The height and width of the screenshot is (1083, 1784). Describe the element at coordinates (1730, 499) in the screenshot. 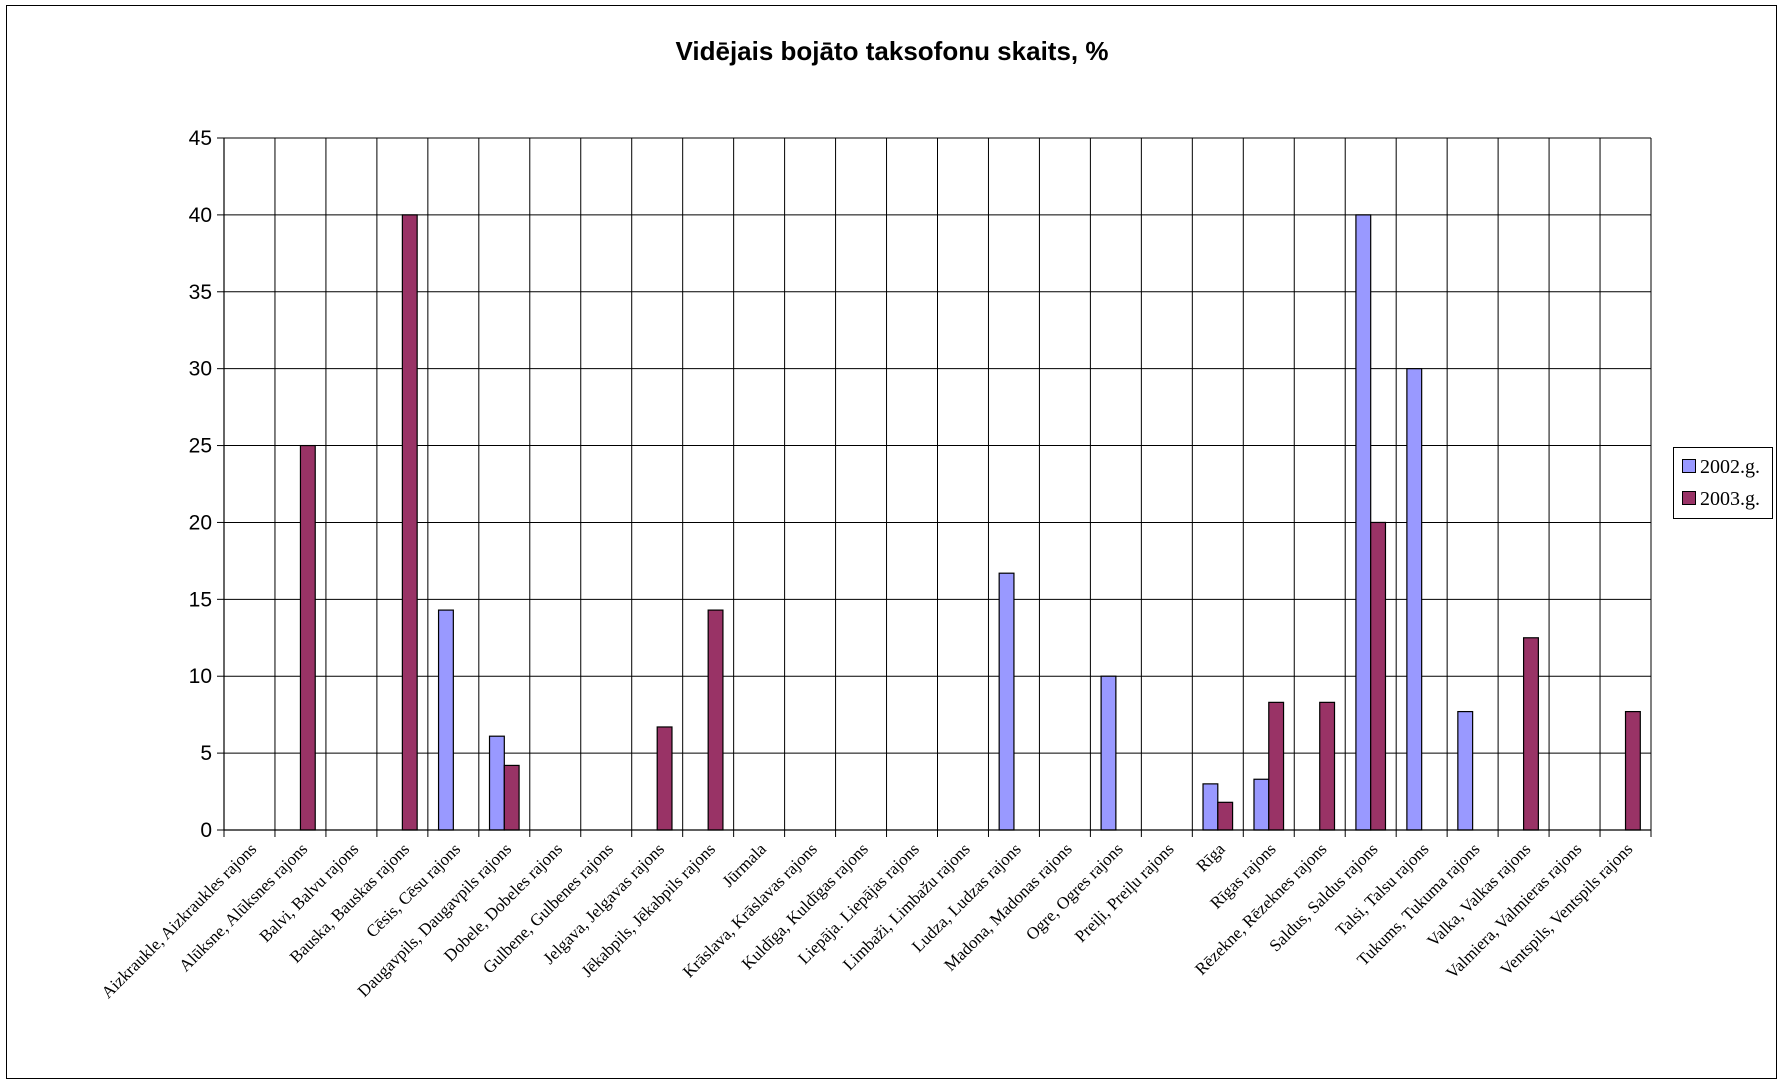

I see `legend-label-2003: 2003.g.` at that location.